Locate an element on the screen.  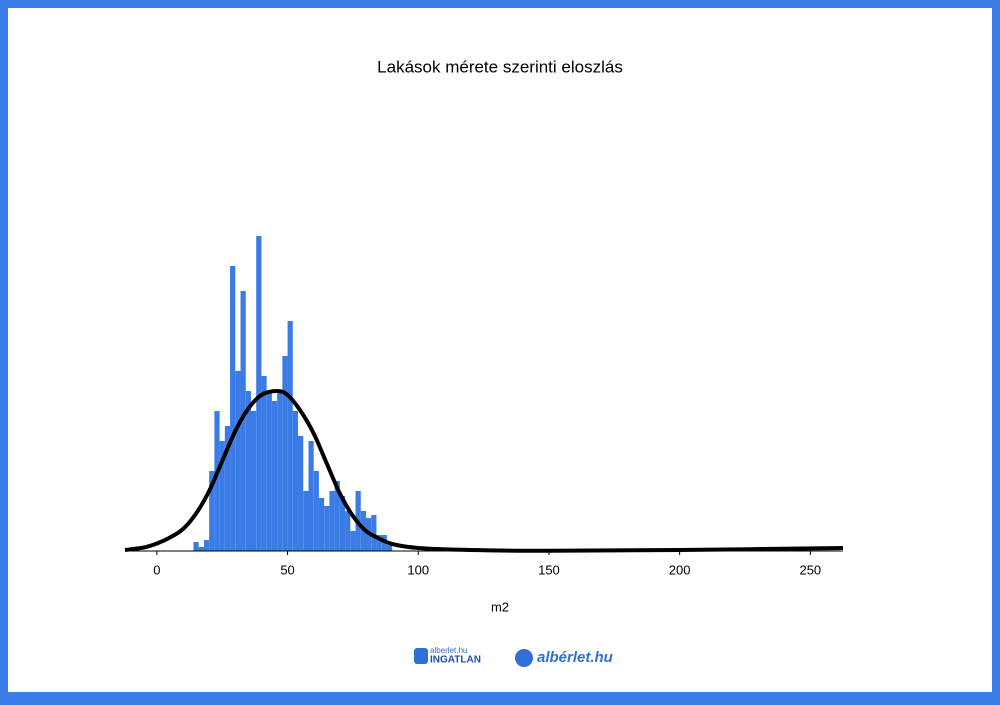
x-tick-label: 50 is located at coordinates (287, 569).